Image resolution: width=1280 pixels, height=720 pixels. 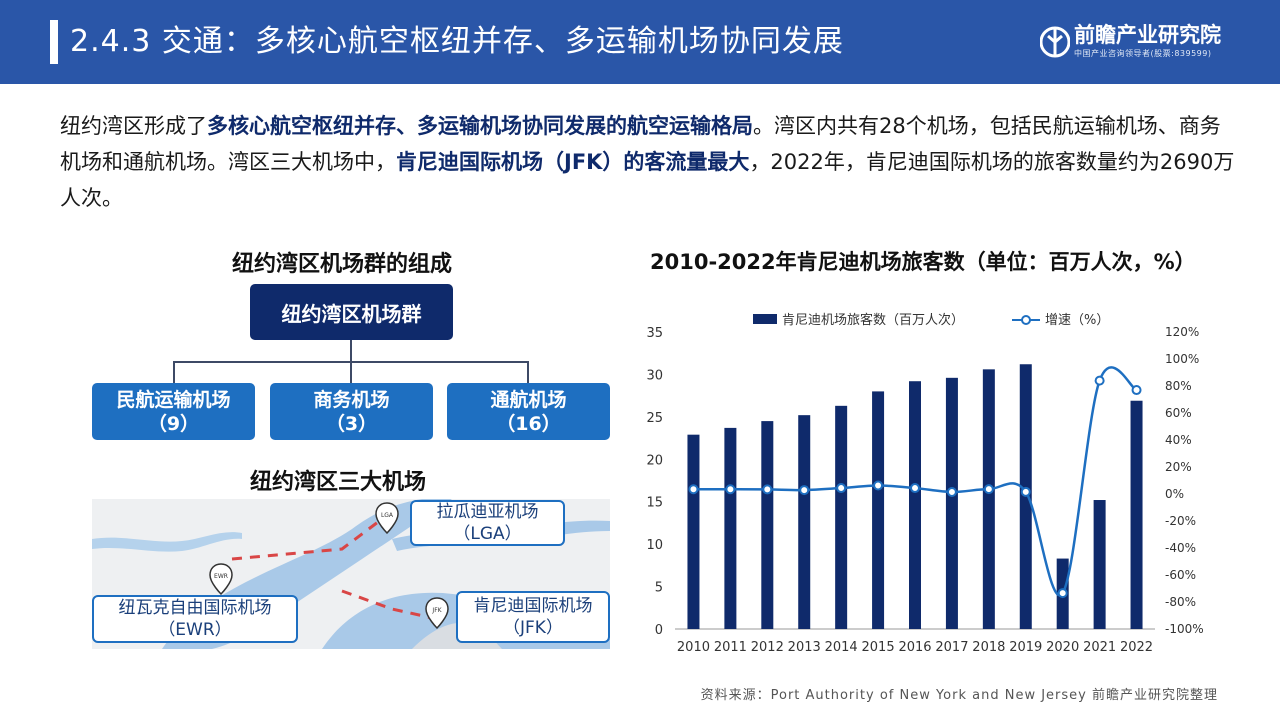 What do you see at coordinates (528, 399) in the screenshot?
I see `org-child-name: 通航机场` at bounding box center [528, 399].